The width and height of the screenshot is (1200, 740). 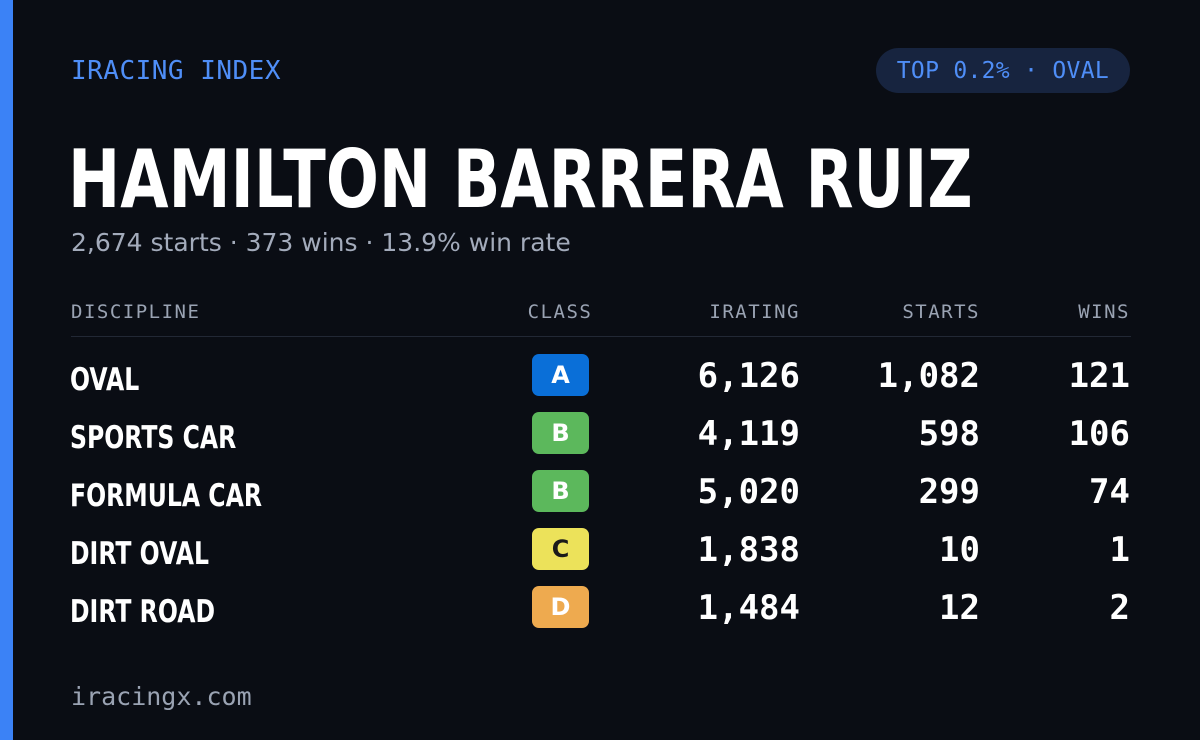 I want to click on header-irating: IRATING, so click(x=754, y=312).